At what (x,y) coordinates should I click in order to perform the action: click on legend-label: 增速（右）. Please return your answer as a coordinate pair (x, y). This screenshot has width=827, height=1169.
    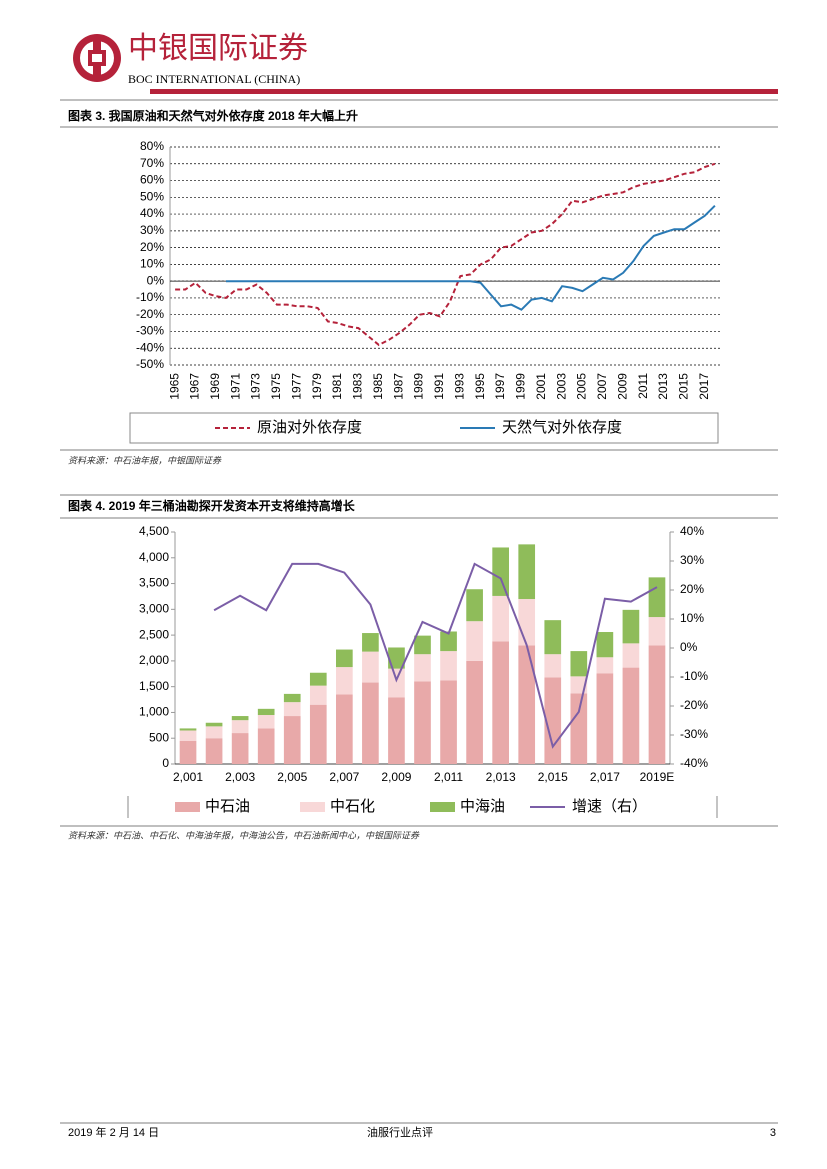
    Looking at the image, I should click on (609, 806).